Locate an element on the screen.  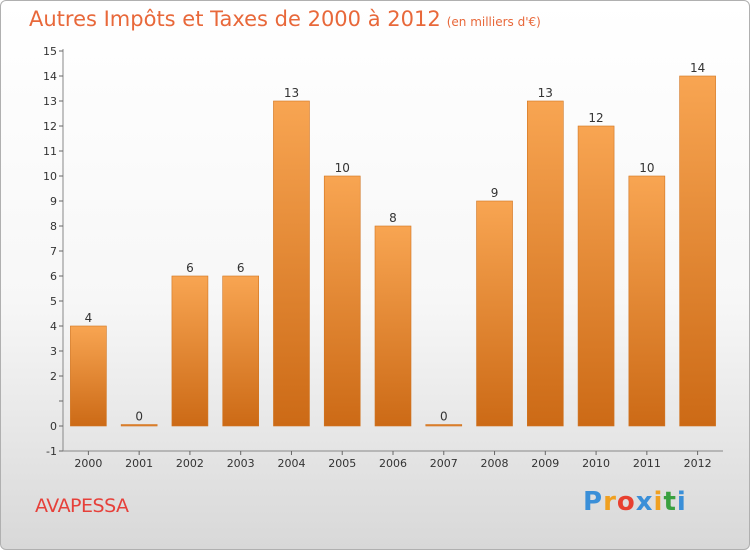
logo-letter: r is located at coordinates (610, 502).